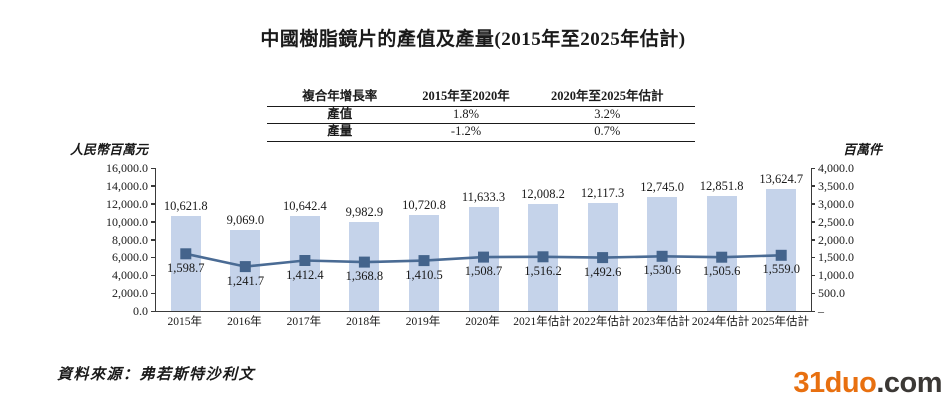 Image resolution: width=946 pixels, height=408 pixels. What do you see at coordinates (662, 270) in the screenshot?
I see `line-value-label: 1,530.6` at bounding box center [662, 270].